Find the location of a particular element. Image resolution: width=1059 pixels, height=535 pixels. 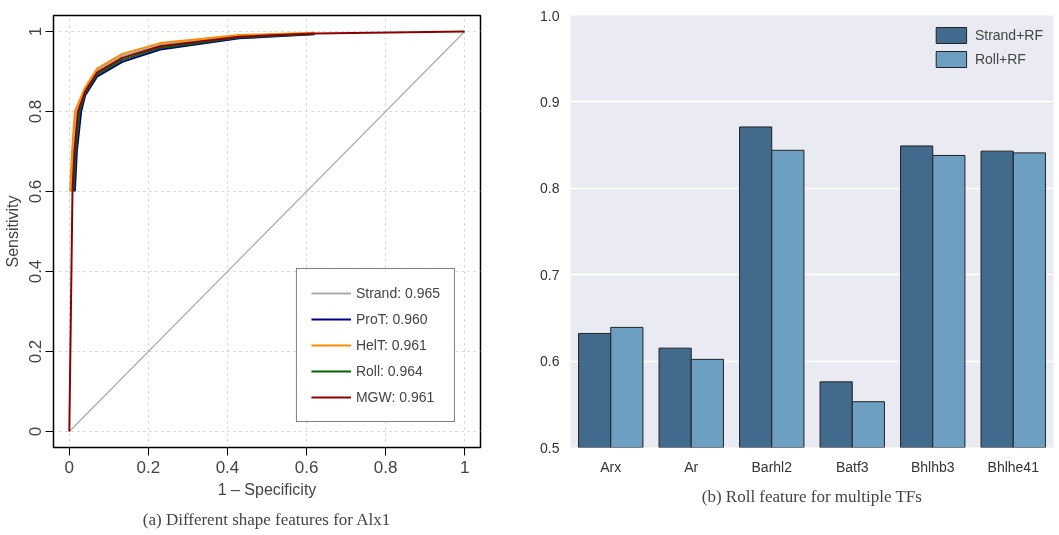

y-tick-label: 0 is located at coordinates (35, 431).